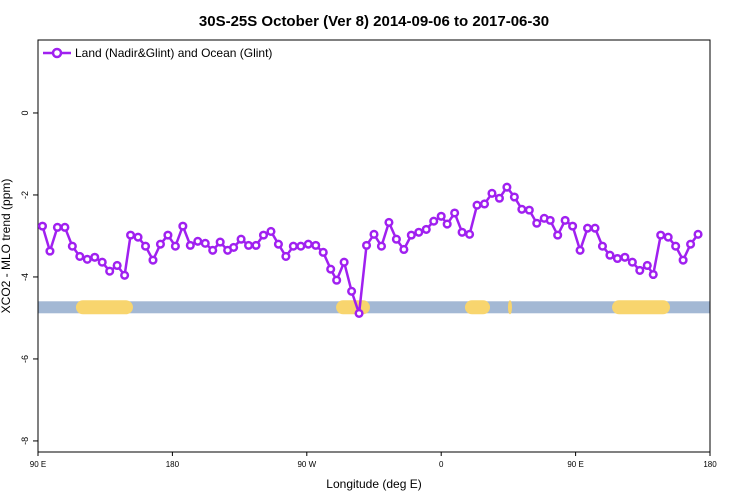  What do you see at coordinates (25, 441) in the screenshot?
I see `y-tick-label: -8` at bounding box center [25, 441].